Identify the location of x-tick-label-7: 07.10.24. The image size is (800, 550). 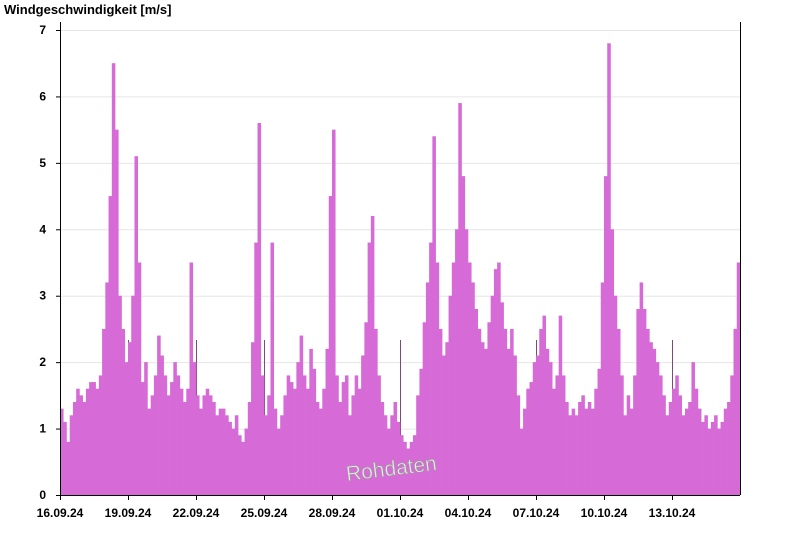
(536, 513).